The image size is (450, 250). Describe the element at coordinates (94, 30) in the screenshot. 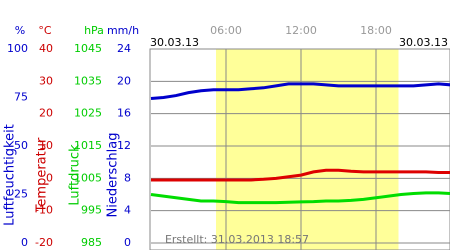

I see `axis-unit: hPa` at that location.